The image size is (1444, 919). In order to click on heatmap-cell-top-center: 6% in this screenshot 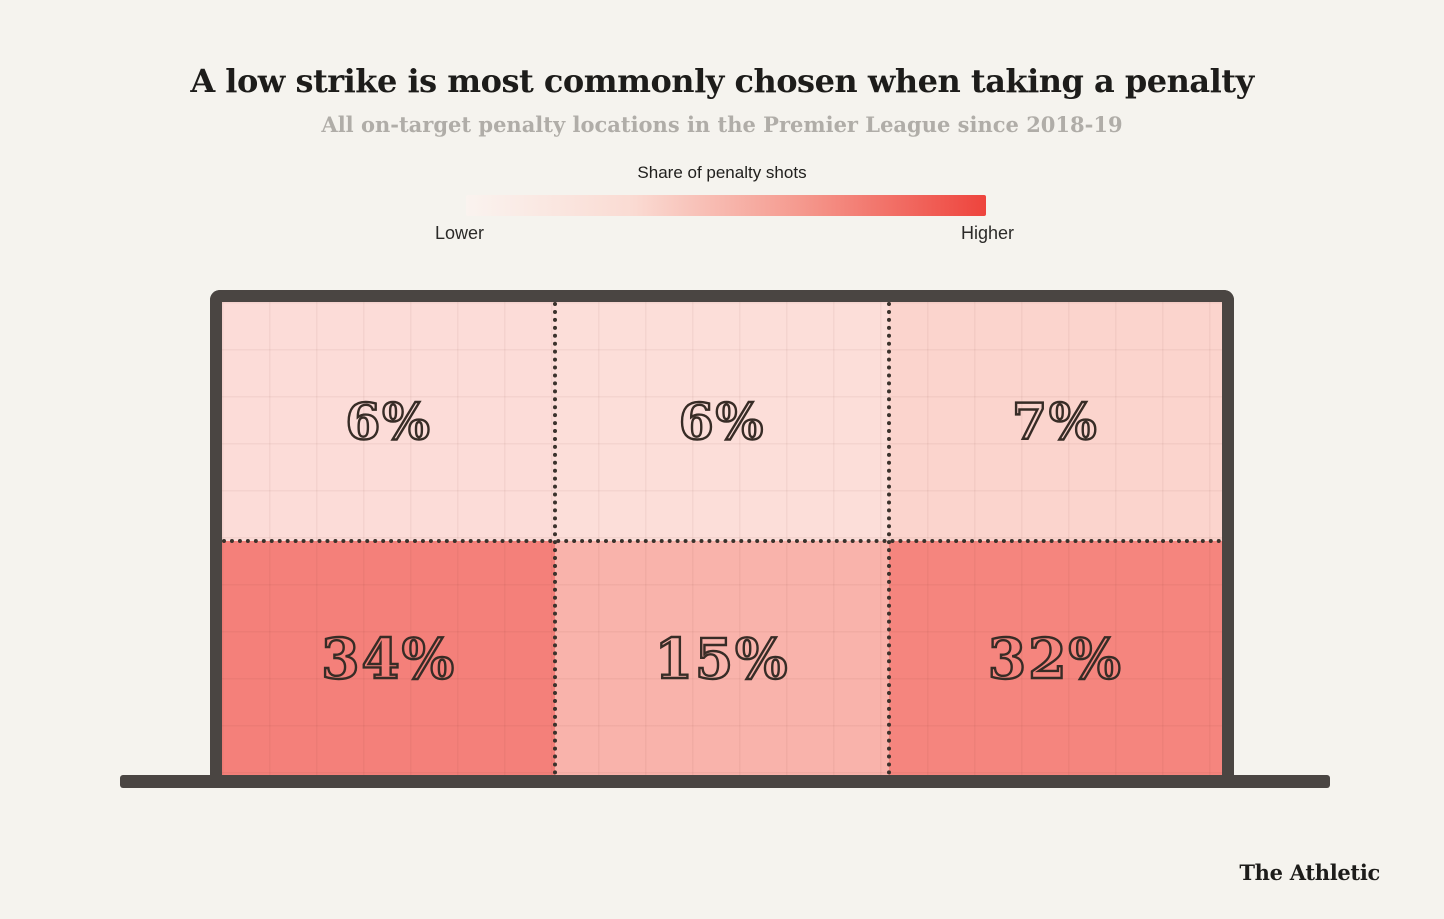, I will do `click(722, 421)`.